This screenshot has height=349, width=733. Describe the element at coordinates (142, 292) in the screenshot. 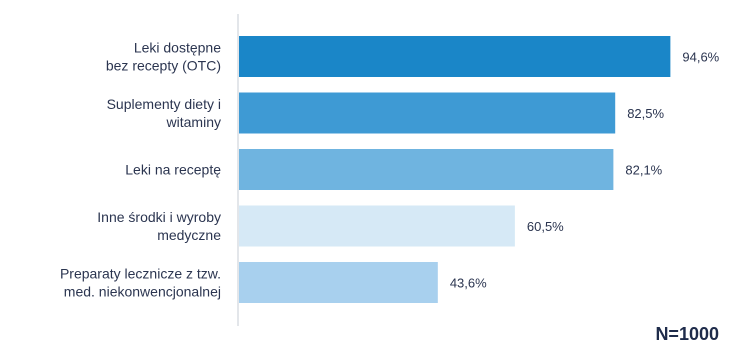

I see `category-label-line: med. niekonwencjonalnej` at that location.